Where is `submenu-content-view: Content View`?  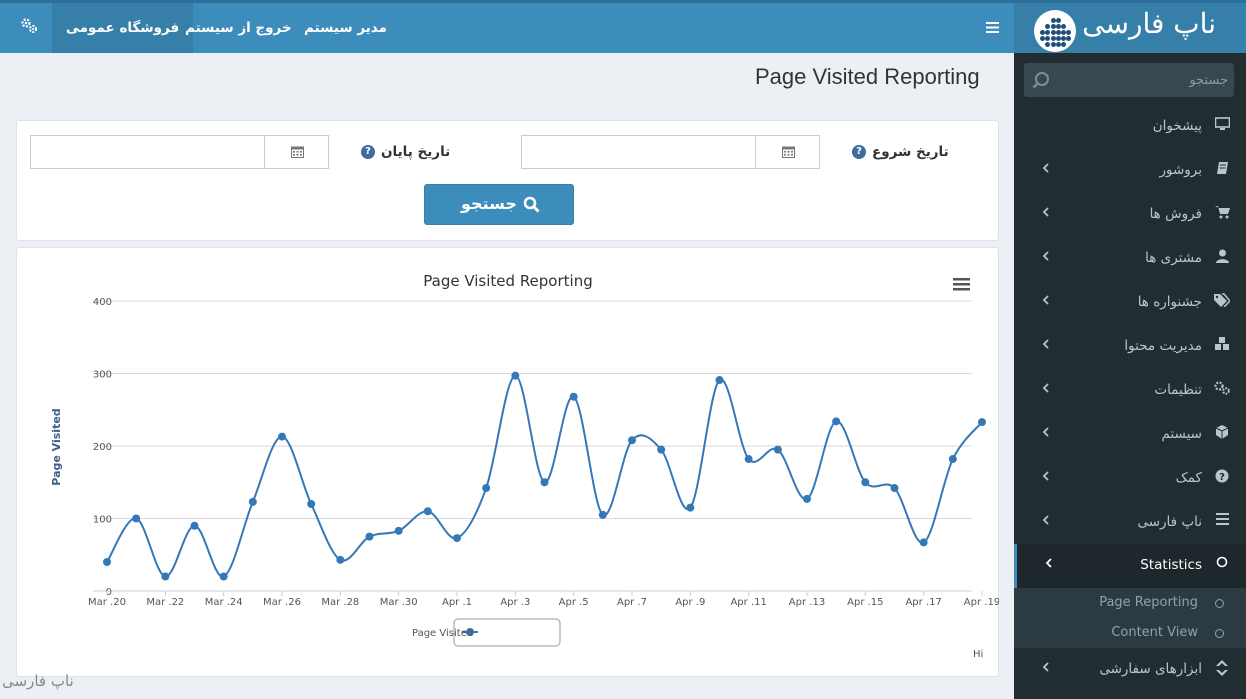
submenu-content-view: Content View is located at coordinates (1130, 633).